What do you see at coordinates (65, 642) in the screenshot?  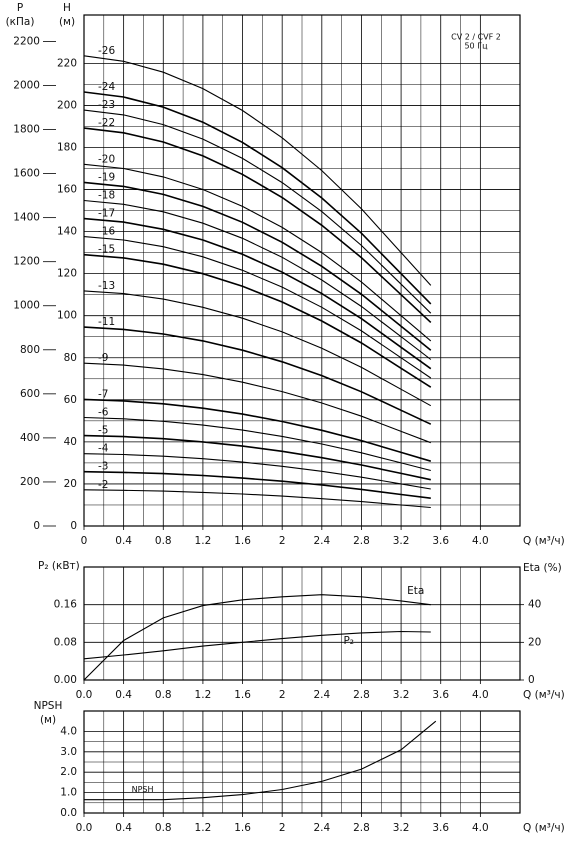 I see `y-tick-label: 0.08` at bounding box center [65, 642].